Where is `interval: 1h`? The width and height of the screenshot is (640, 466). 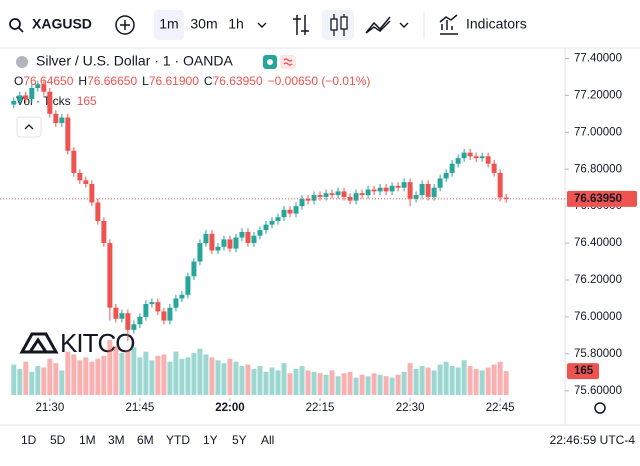
interval: 1h is located at coordinates (236, 24).